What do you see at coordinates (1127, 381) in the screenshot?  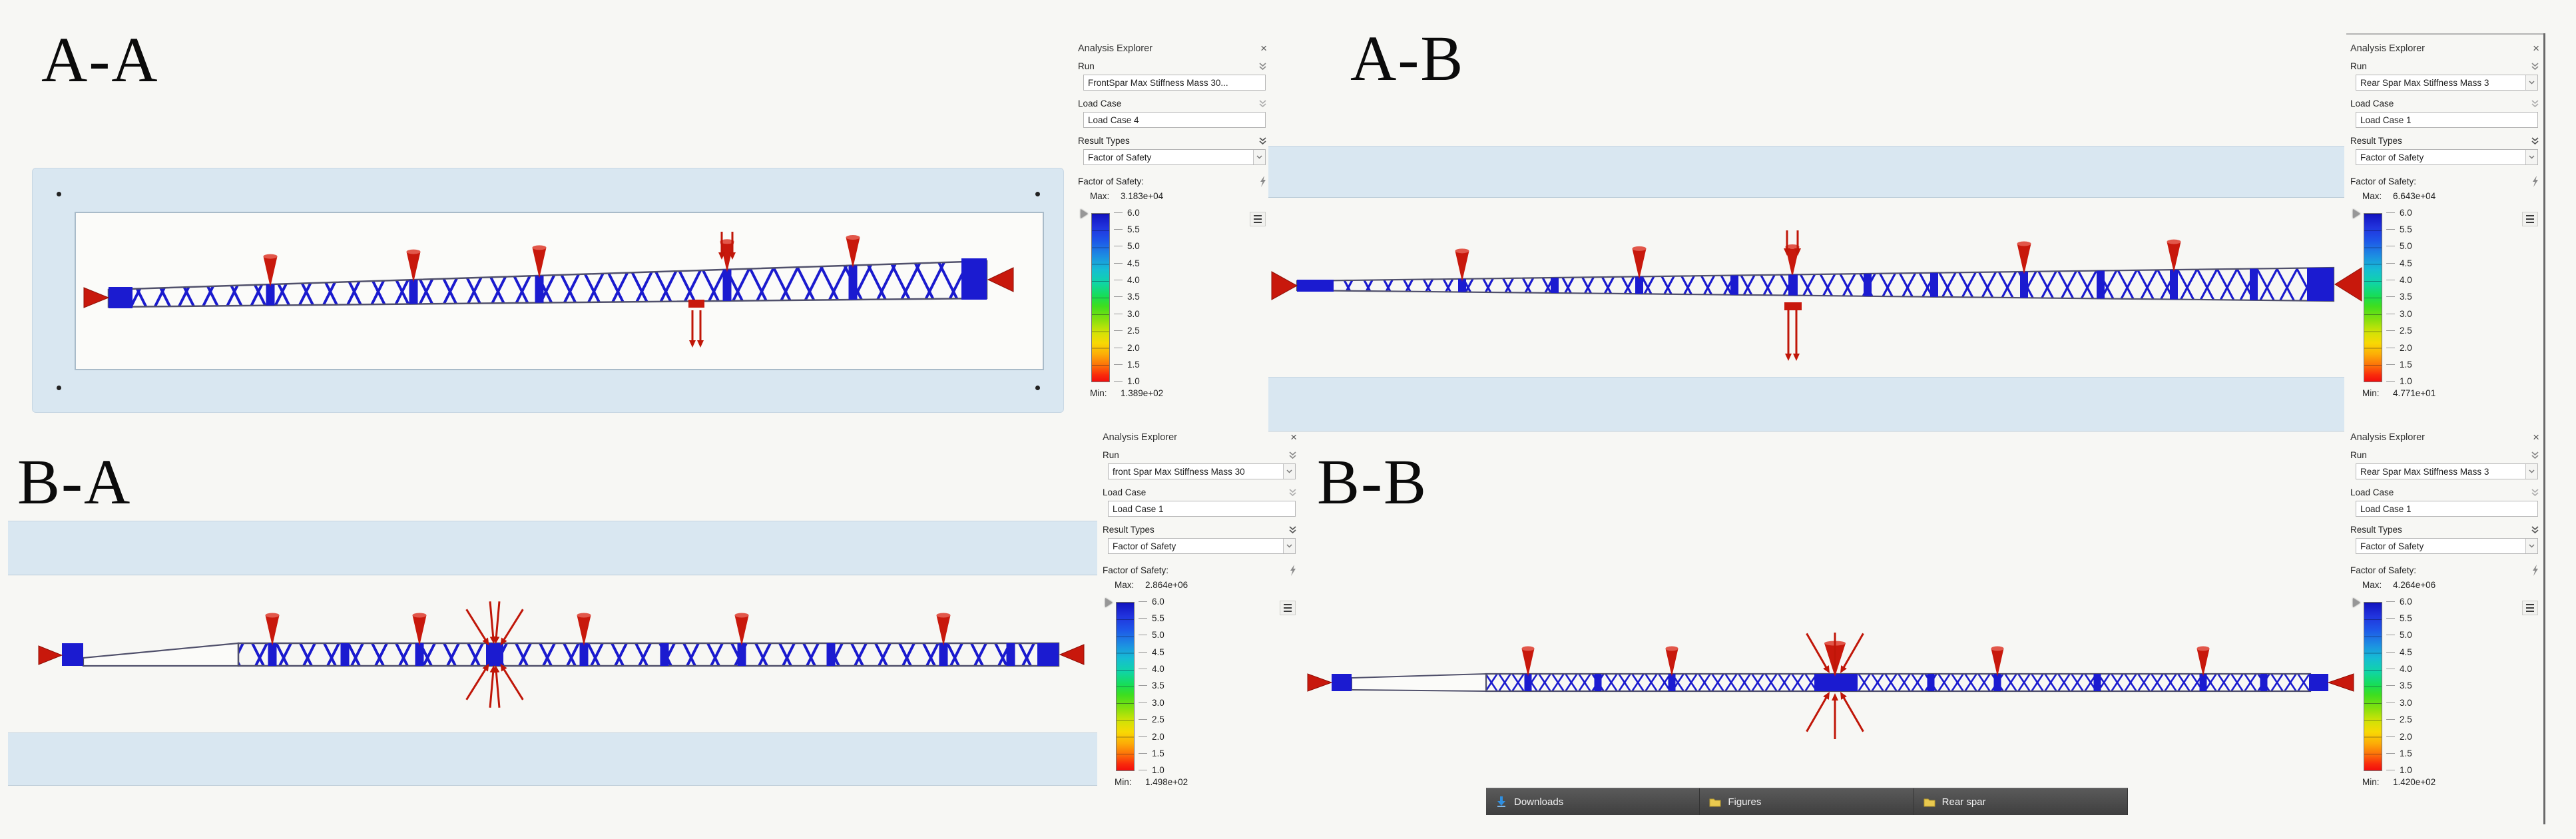 I see `legend-tick: 1.0` at bounding box center [1127, 381].